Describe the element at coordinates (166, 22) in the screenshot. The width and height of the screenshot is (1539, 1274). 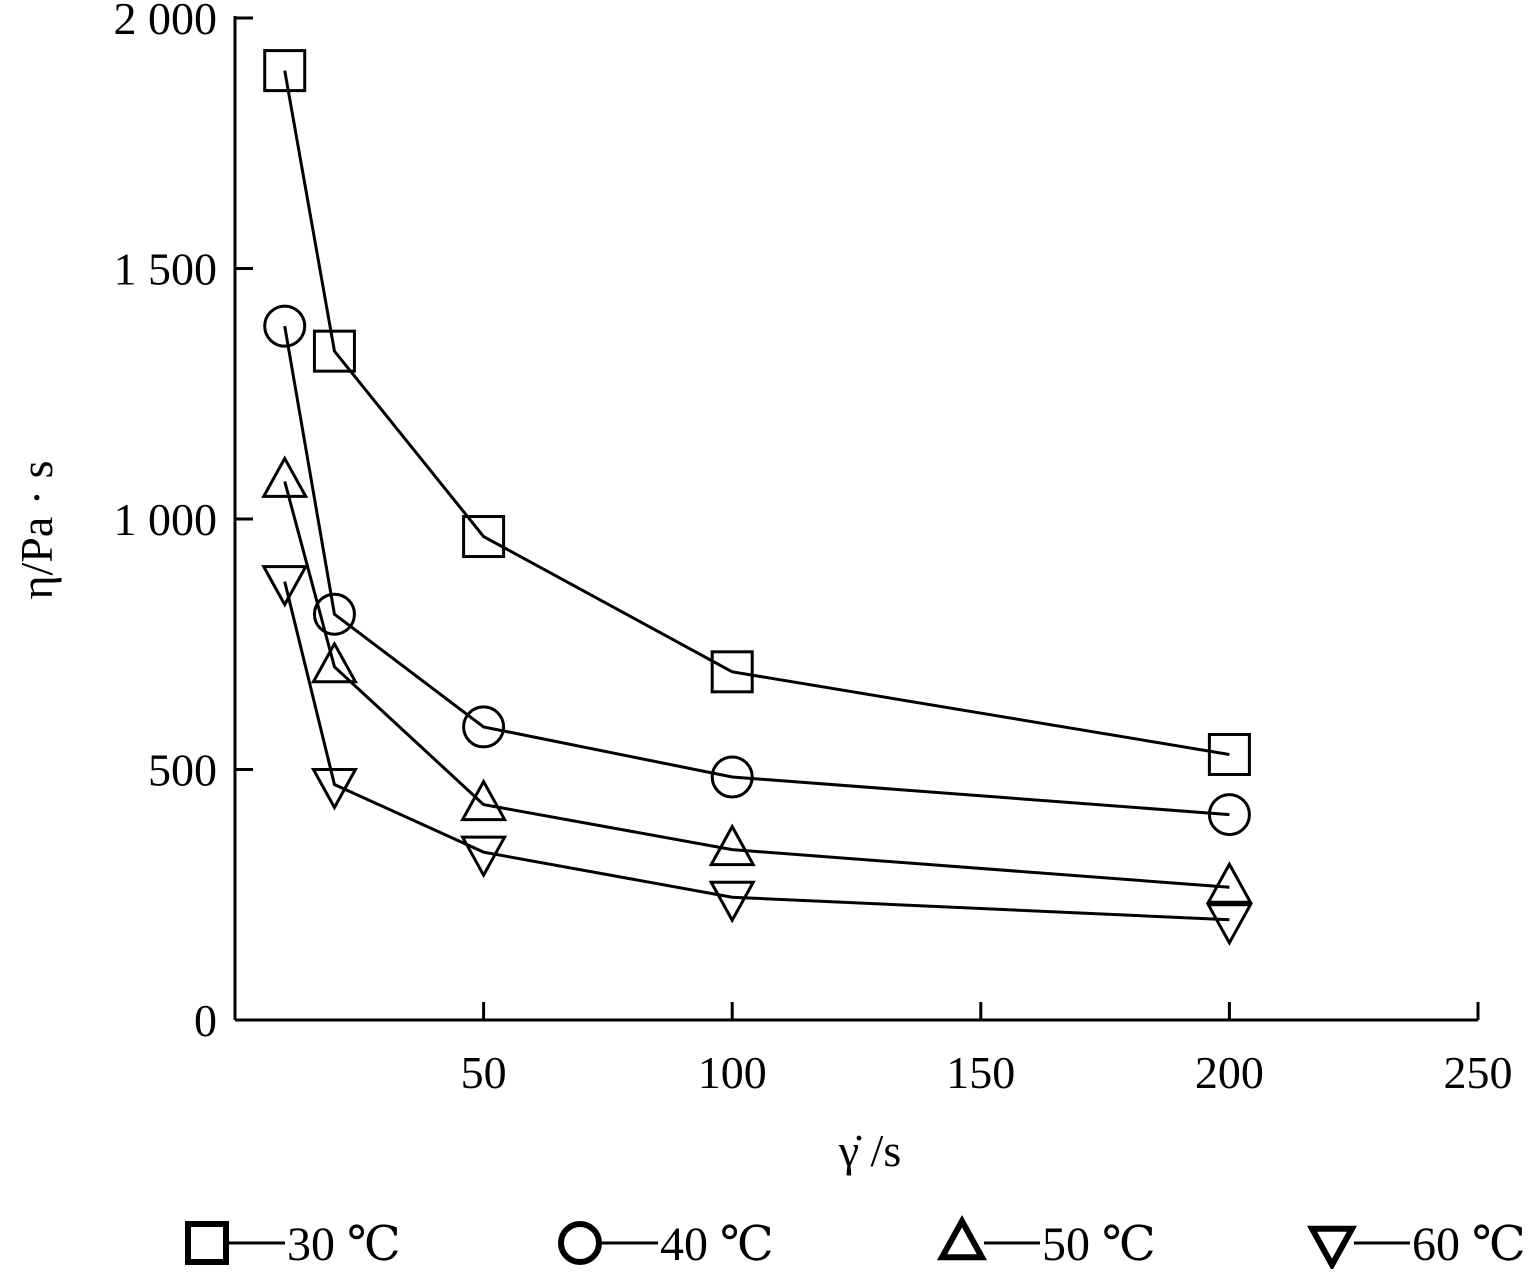
I see `y-tick-label: 2 000` at that location.